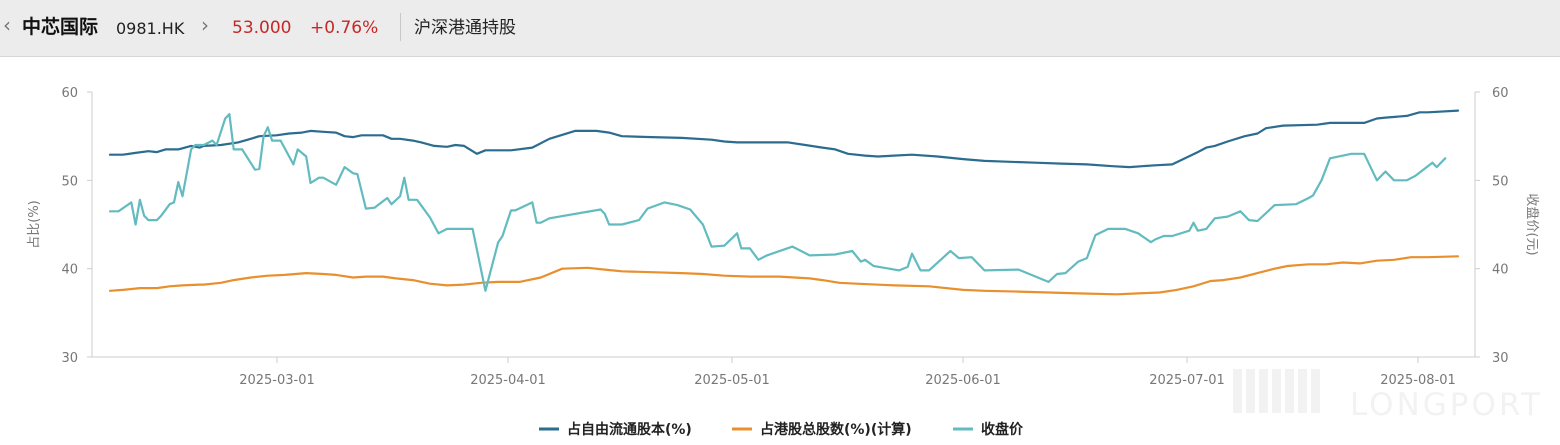 The image size is (1560, 445). Describe the element at coordinates (60, 27) in the screenshot. I see `stock-name: 中芯国际` at that location.